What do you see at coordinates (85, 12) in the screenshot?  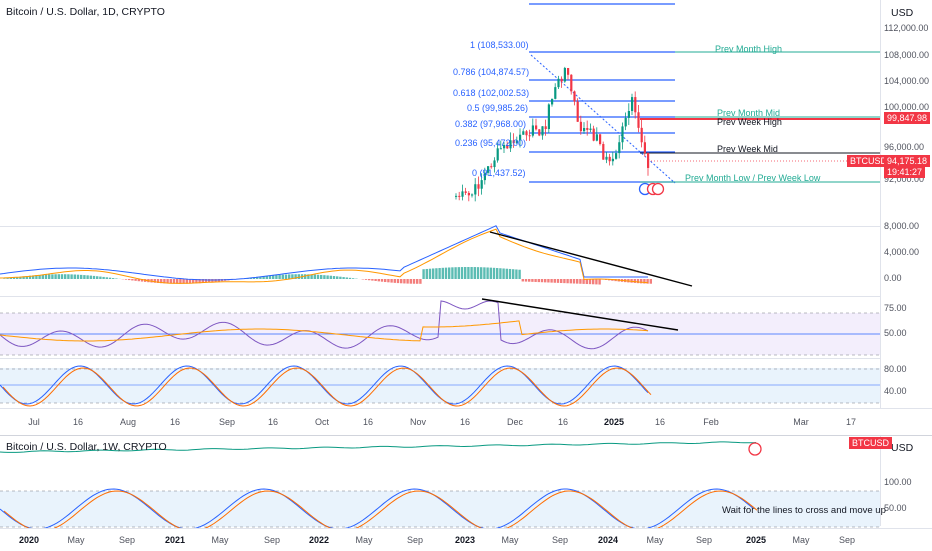 I see `chart-title: Bitcoin / U.S. Dollar, 1D, CRYPTO` at bounding box center [85, 12].